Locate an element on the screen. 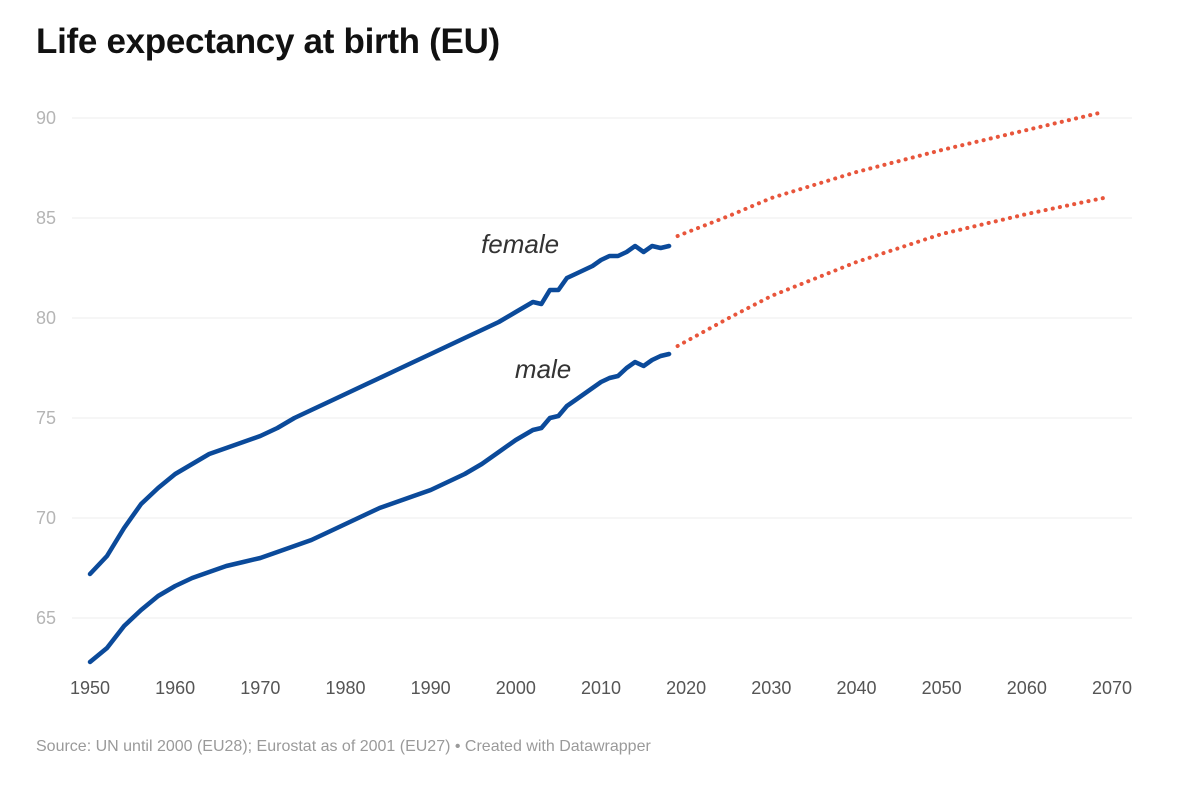 Image resolution: width=1200 pixels, height=799 pixels. y-tick-label: 80 is located at coordinates (46, 318).